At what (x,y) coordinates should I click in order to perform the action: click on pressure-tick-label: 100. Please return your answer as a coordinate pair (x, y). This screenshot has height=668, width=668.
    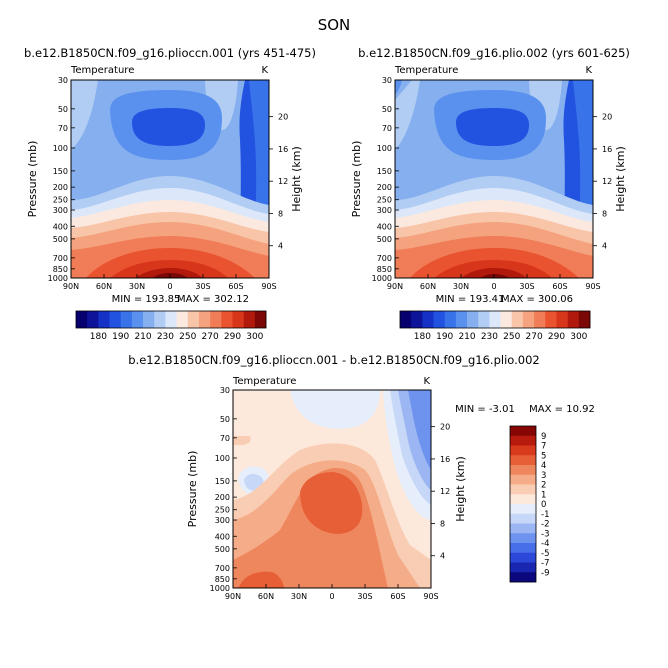
    Looking at the image, I should click on (222, 458).